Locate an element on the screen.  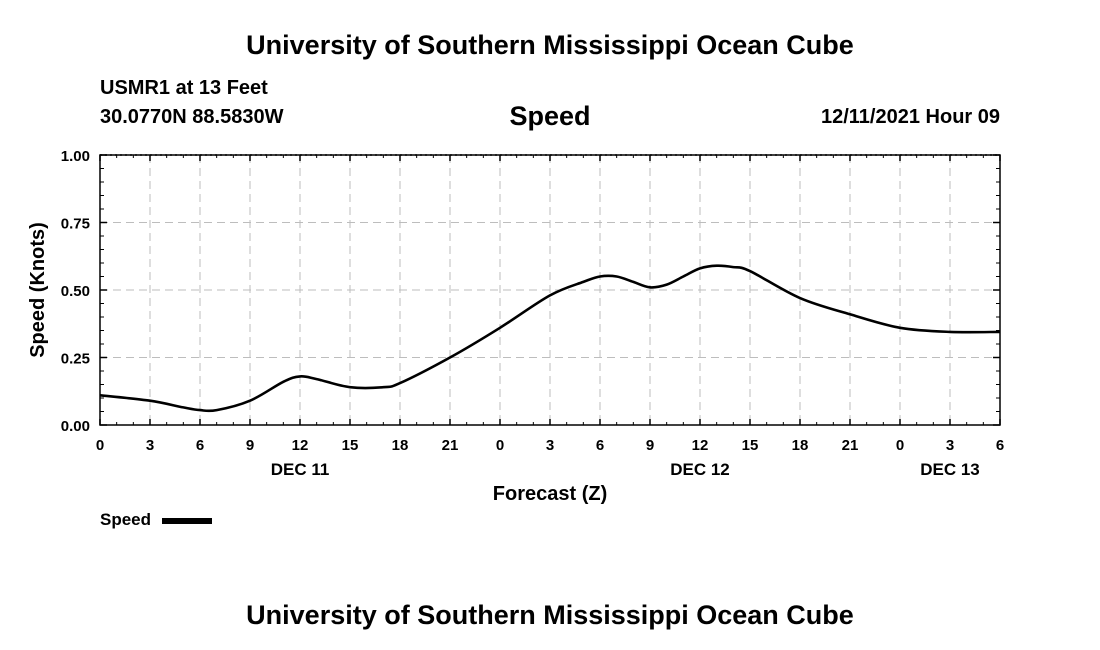
x-axis-label: Forecast (Z) is located at coordinates (550, 494).